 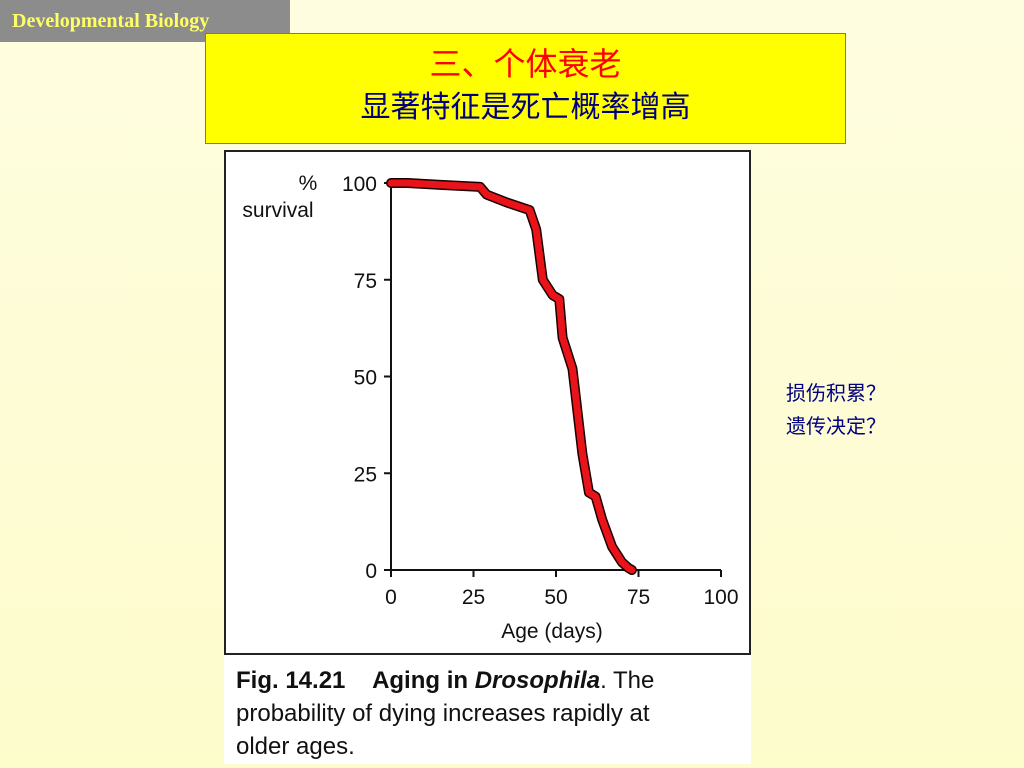 I want to click on side-notes: 损伤积累？ 遗传决定？, so click(x=836, y=410).